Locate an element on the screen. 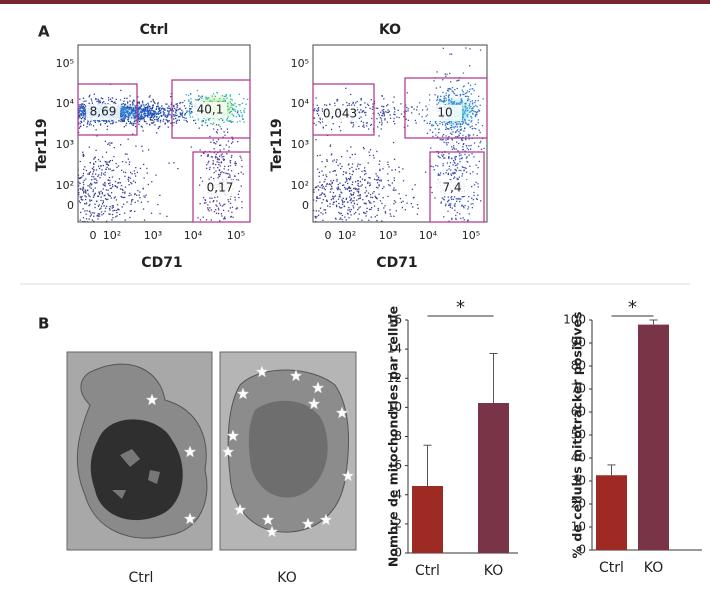 The width and height of the screenshot is (710, 602). y-tick-label: 8 is located at coordinates (398, 436).